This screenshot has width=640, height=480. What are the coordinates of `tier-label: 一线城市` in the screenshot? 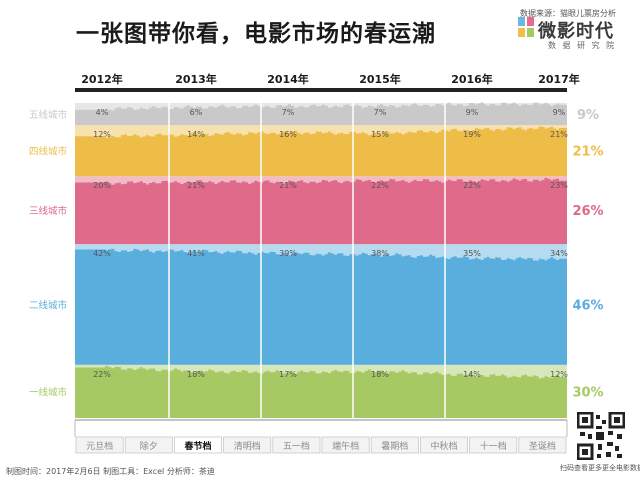 It's located at (48, 392).